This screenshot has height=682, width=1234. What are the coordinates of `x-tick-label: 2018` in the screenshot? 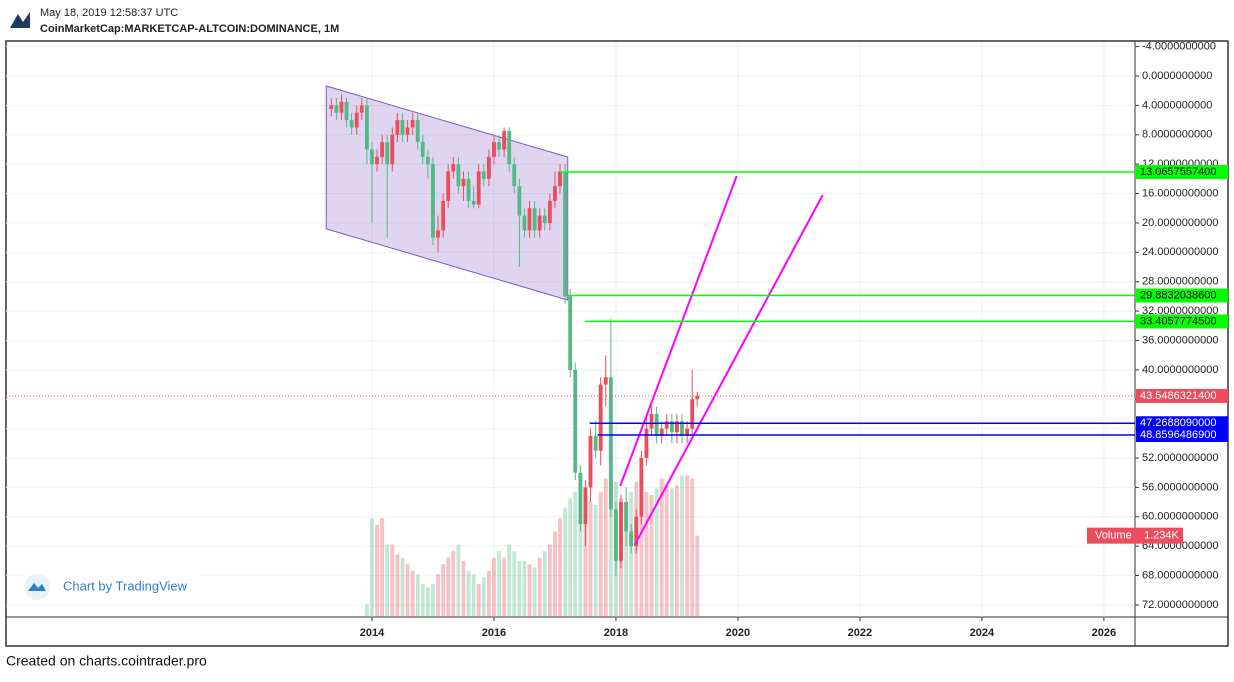 It's located at (616, 633).